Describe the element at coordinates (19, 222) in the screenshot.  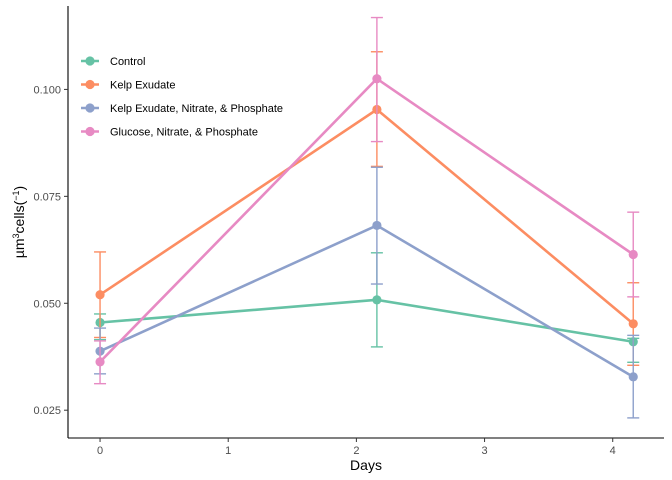
I see `y-axis-title: µm3cells(−1)` at that location.